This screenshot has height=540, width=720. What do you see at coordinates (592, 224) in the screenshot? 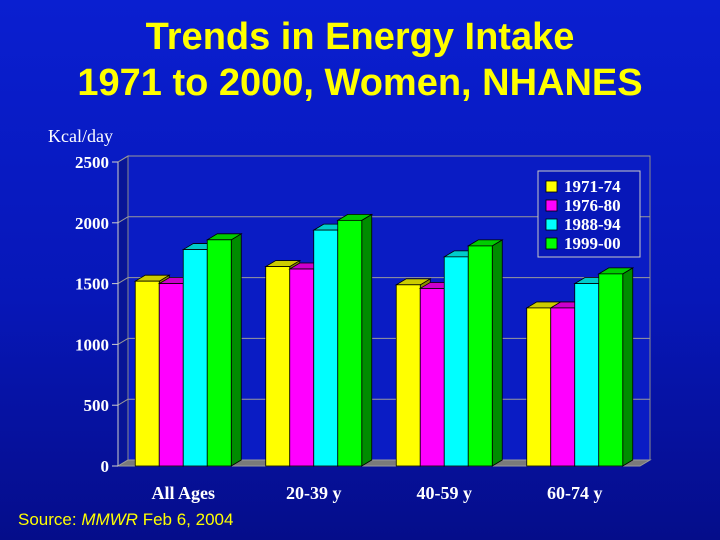
I see `legend-label-1988-94: 1988-94` at bounding box center [592, 224].